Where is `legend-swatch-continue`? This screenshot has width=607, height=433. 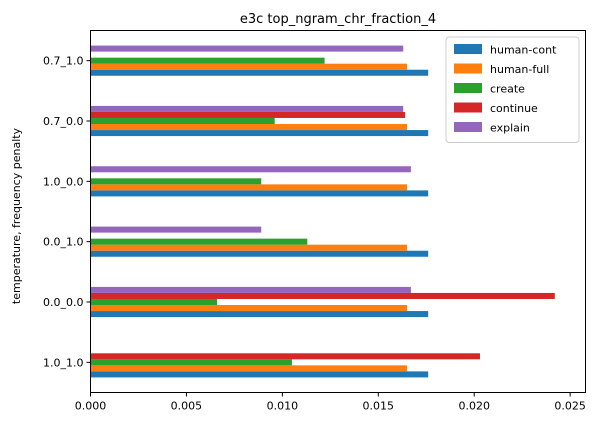 legend-swatch-continue is located at coordinates (468, 107).